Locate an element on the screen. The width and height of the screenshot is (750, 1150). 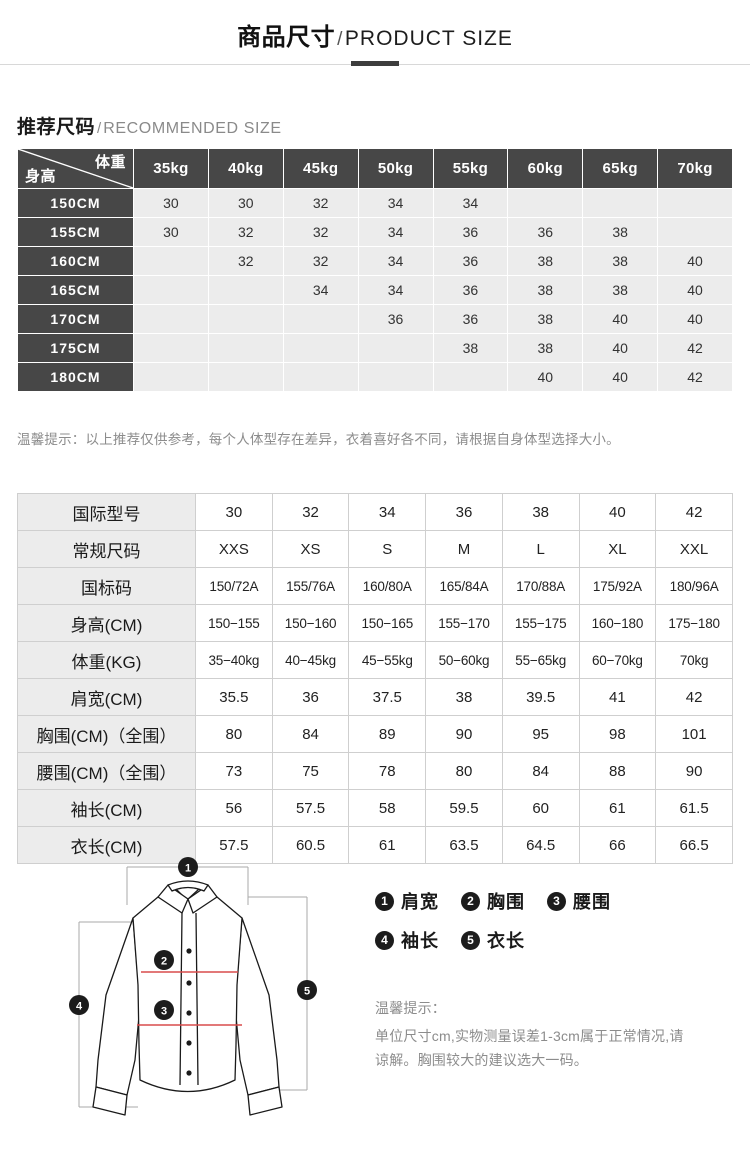
legend-item-waist: 3 腰围 is located at coordinates (579, 901).